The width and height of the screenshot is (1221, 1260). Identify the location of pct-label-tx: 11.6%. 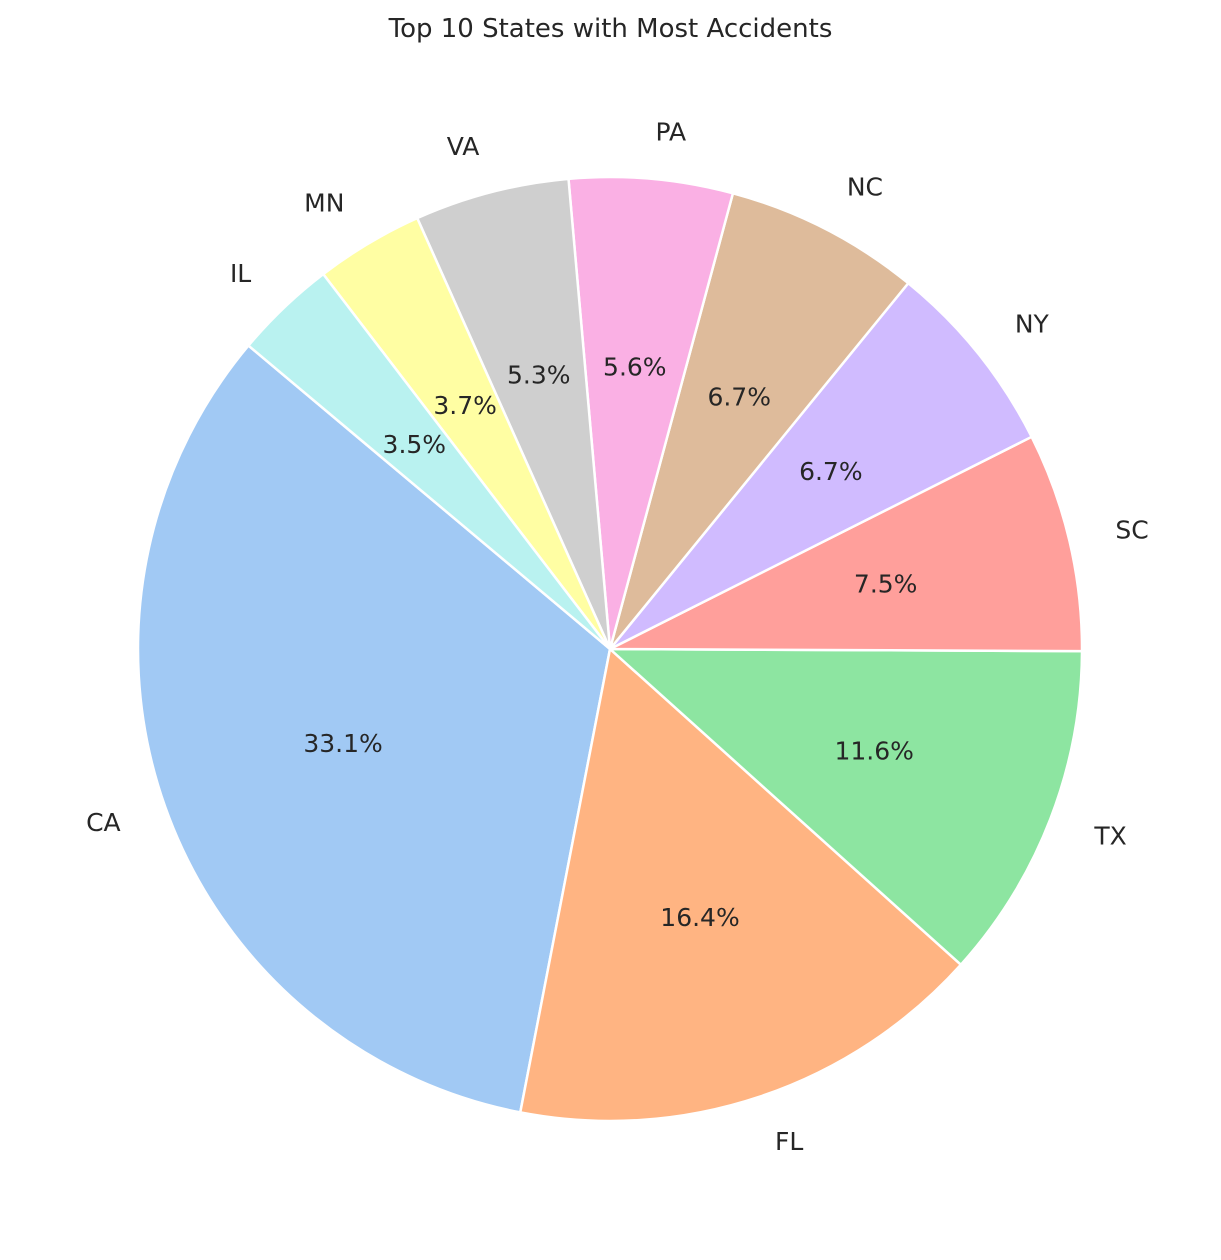
(873, 751).